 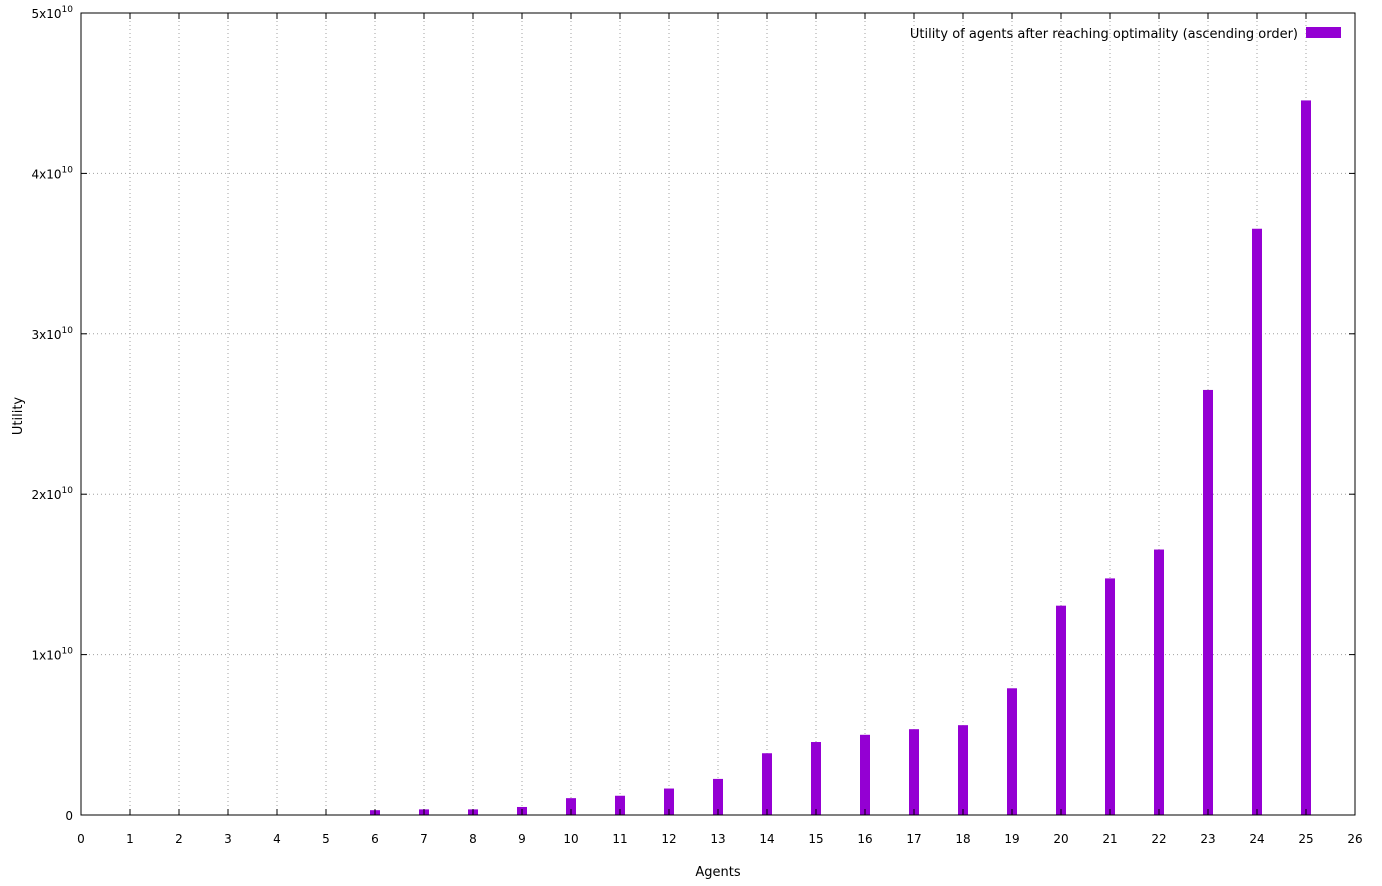 I want to click on x-tick-label: 2, so click(x=179, y=839).